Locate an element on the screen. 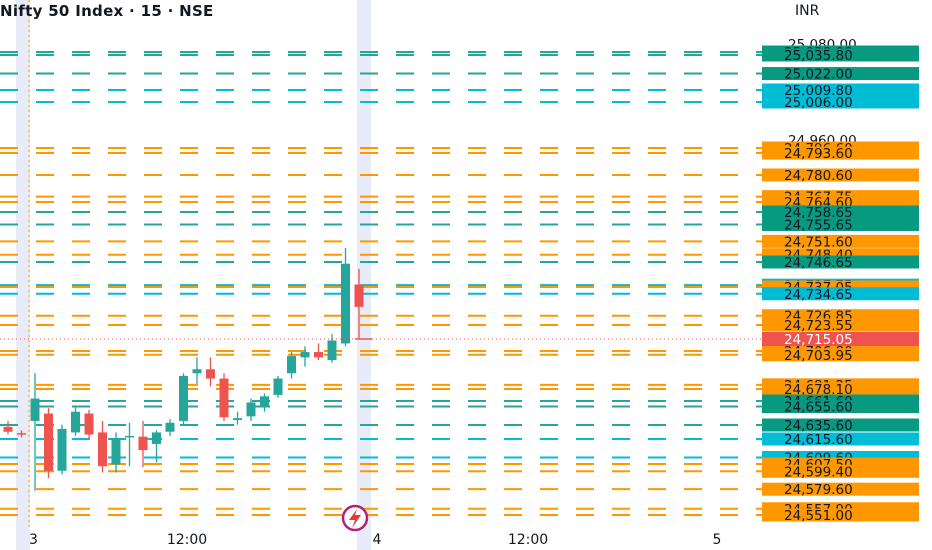  price-label-14: 24,746.65 is located at coordinates (818, 263).